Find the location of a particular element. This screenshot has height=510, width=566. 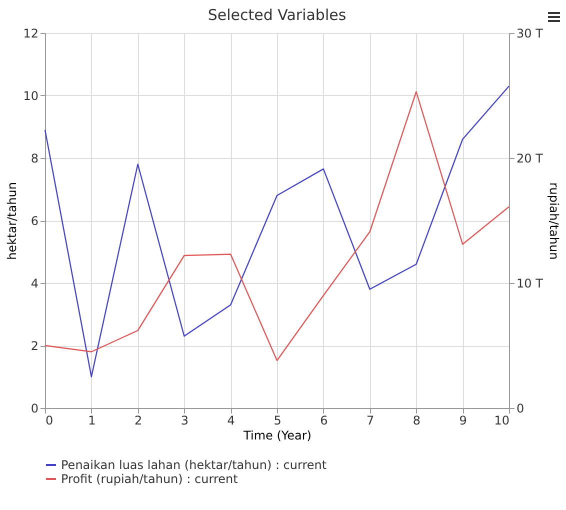

y2-tick-label: 30 T is located at coordinates (530, 33).